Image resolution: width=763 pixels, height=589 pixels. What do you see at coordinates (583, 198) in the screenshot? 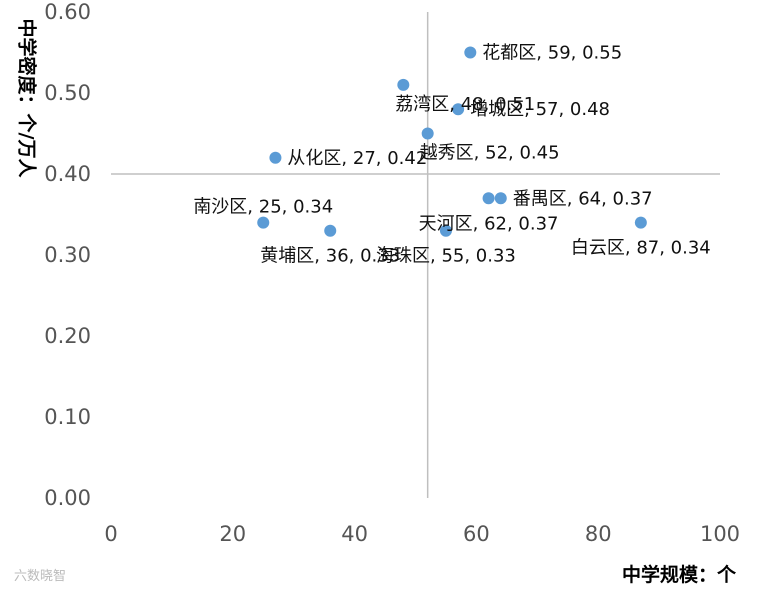
I see `data-label: 番禺区, 64, 0.37` at bounding box center [583, 198].